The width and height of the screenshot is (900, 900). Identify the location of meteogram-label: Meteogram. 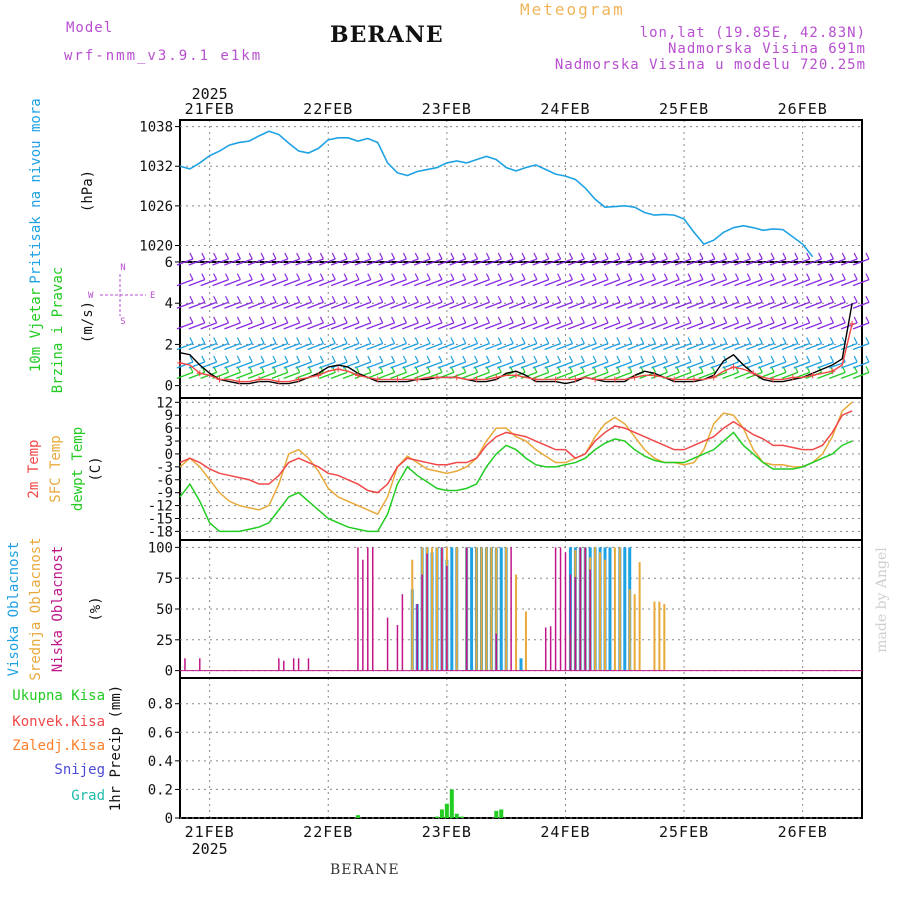
(572, 9).